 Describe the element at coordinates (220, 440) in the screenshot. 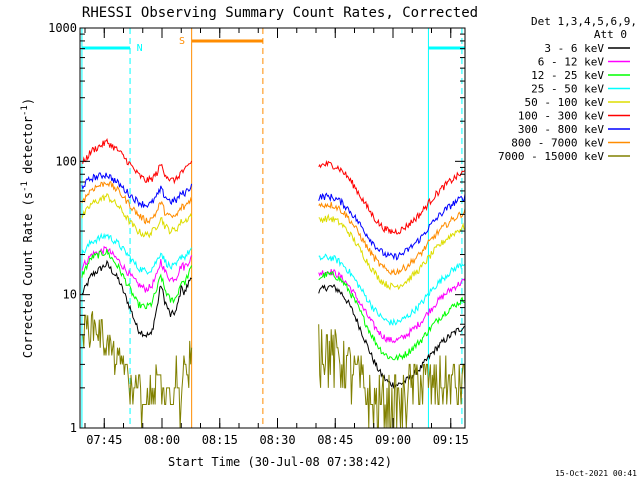

I see `x-tick-label-2: 08:15` at that location.